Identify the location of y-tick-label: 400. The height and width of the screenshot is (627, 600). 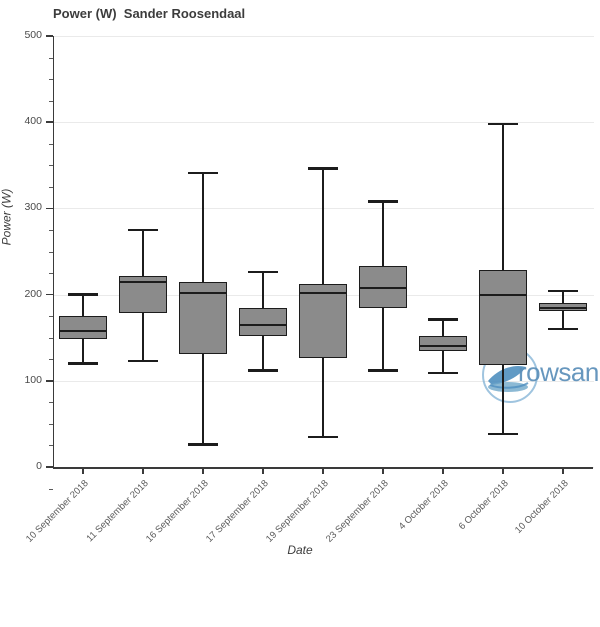
(33, 121).